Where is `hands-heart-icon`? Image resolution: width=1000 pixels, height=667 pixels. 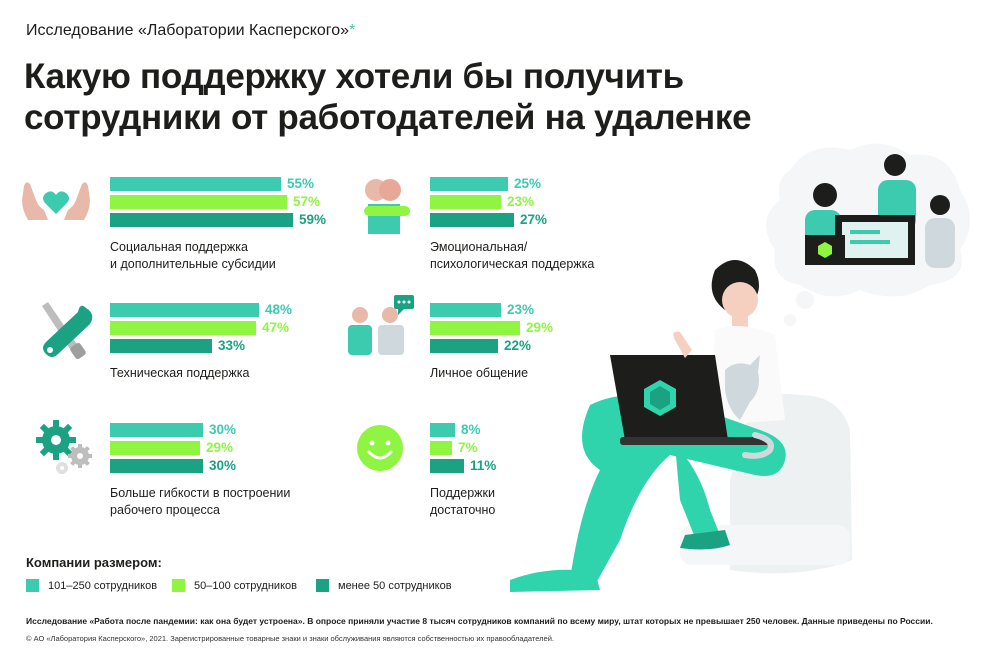
hands-heart-icon is located at coordinates (56, 201).